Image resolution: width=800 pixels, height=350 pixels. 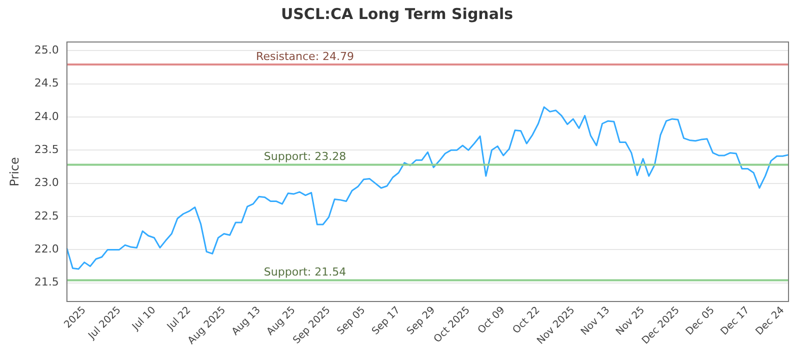 What do you see at coordinates (14, 171) in the screenshot?
I see `y-axis-title: Price` at bounding box center [14, 171].